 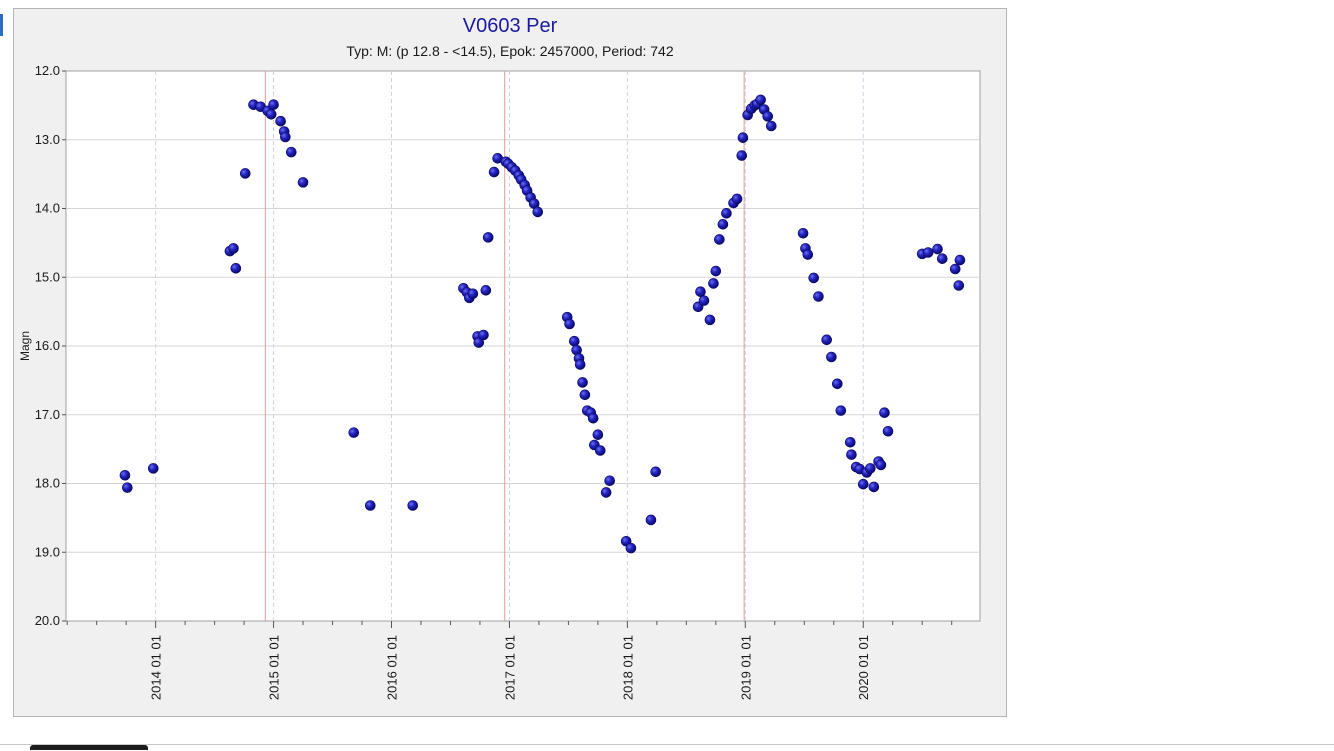 I want to click on y-tick-label: 19.0, so click(x=47, y=551).